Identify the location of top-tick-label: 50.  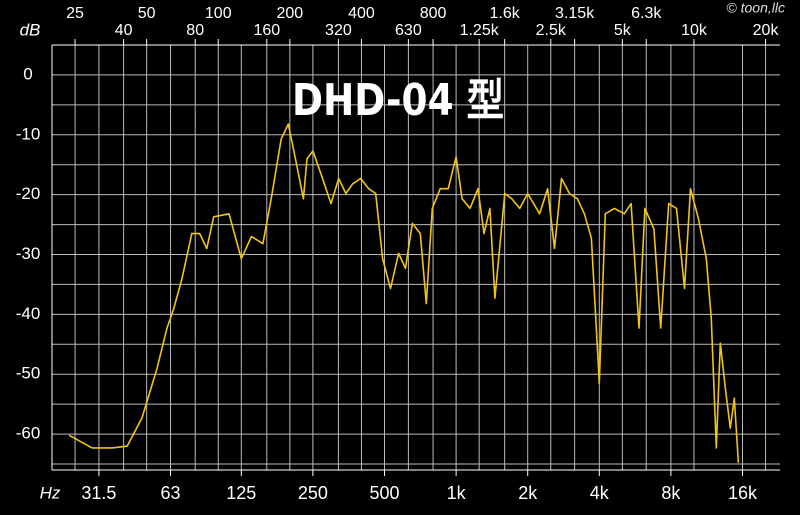
(147, 13).